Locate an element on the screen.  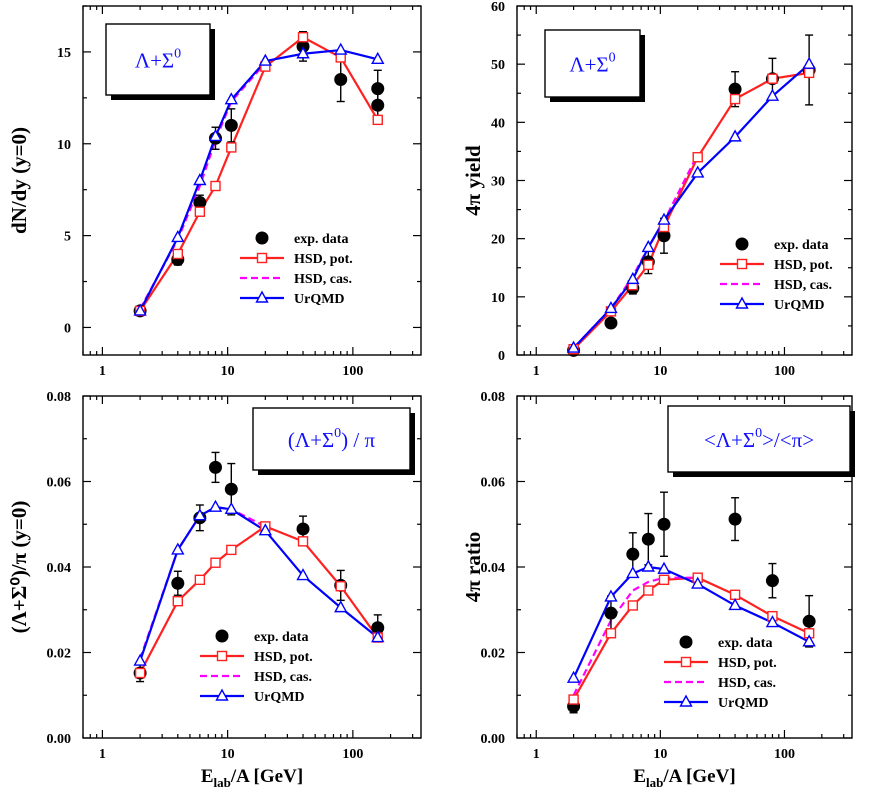
panel-label: <Λ+Σ0>/<π> is located at coordinates (759, 439).